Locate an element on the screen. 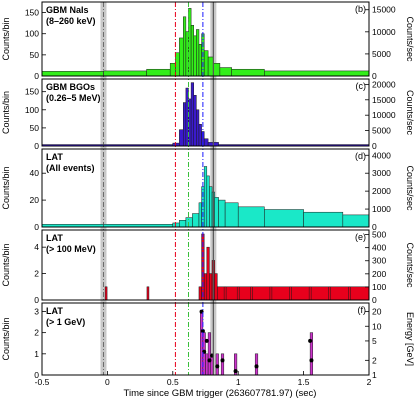  panel-f-right-axis-title: Energy [GeV] is located at coordinates (410, 339).